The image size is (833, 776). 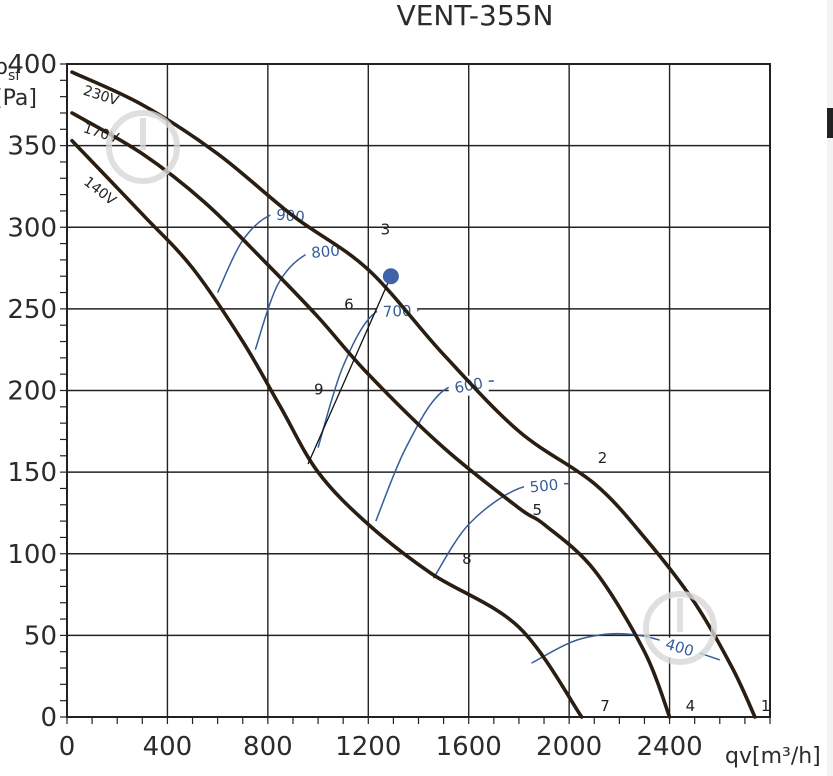 I want to click on point-label-2: 2, so click(x=603, y=458).